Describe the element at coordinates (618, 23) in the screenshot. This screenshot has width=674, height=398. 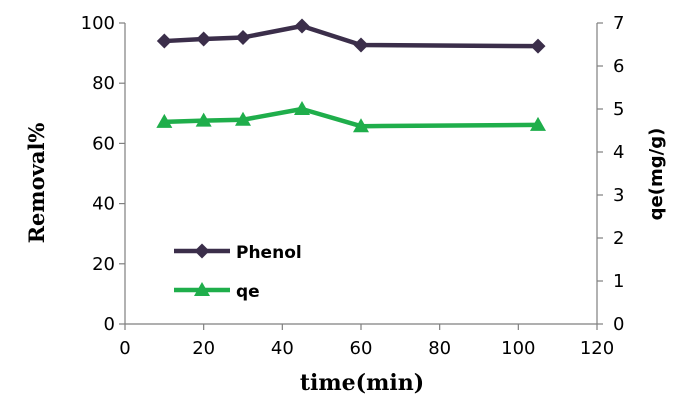
I see `y2-tick-label: 7` at that location.